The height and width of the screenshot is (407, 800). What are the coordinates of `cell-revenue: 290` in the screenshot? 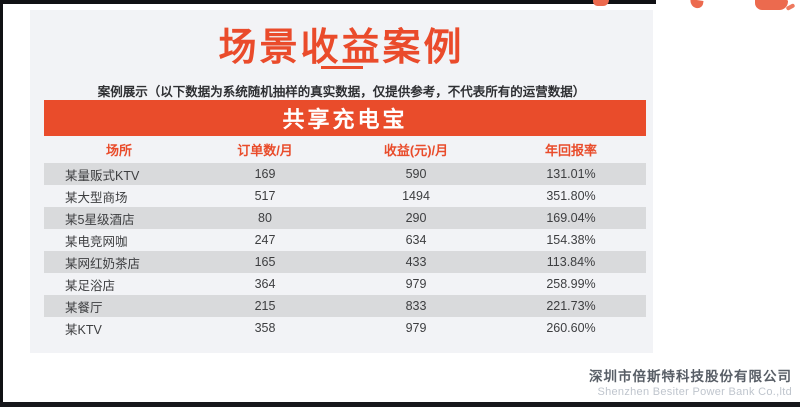 It's located at (416, 218).